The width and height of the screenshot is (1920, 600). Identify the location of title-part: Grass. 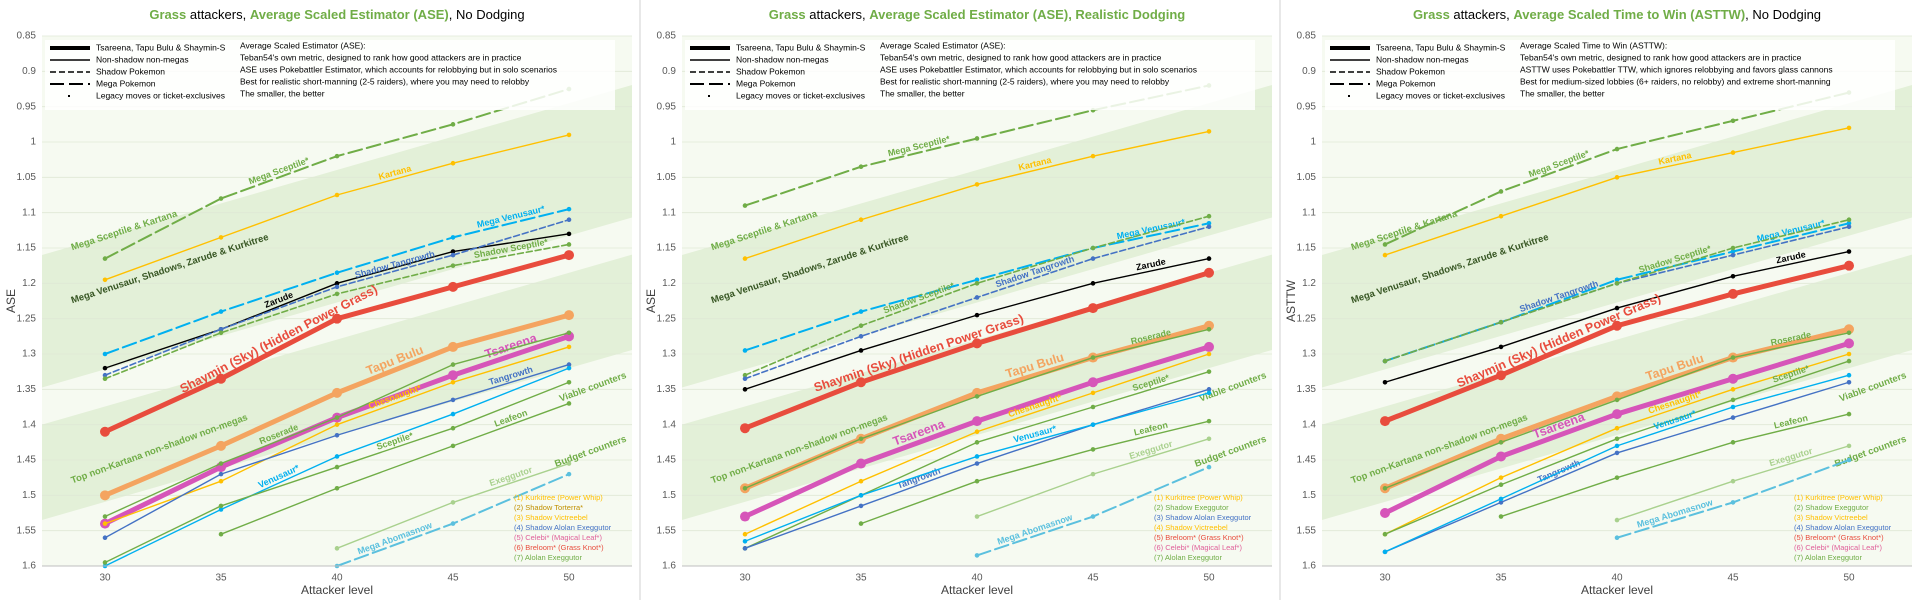
(167, 14).